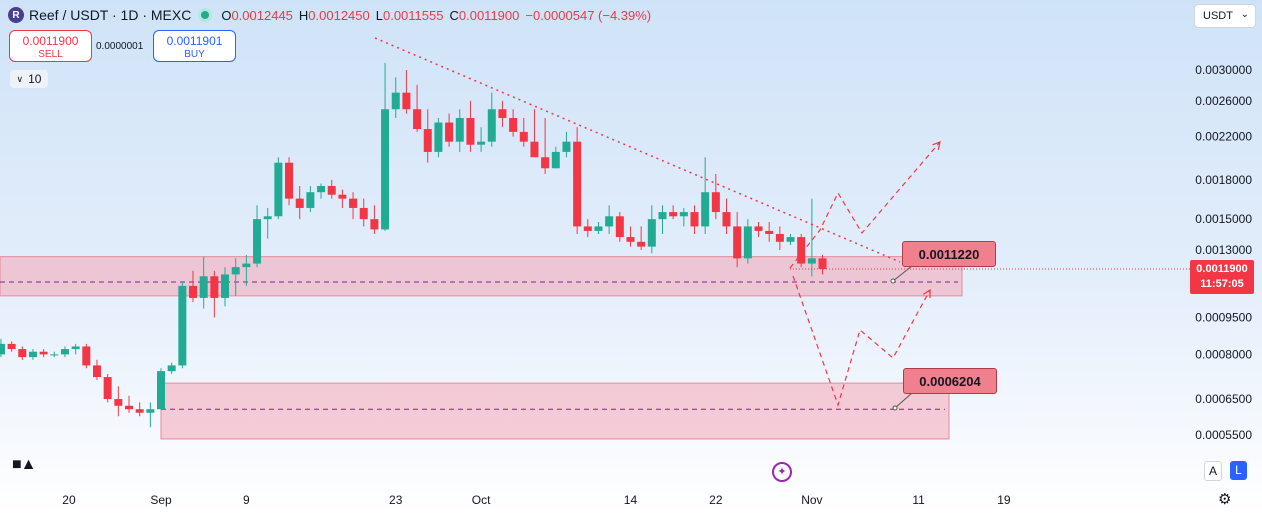  I want to click on x-tick-label: 23, so click(396, 500).